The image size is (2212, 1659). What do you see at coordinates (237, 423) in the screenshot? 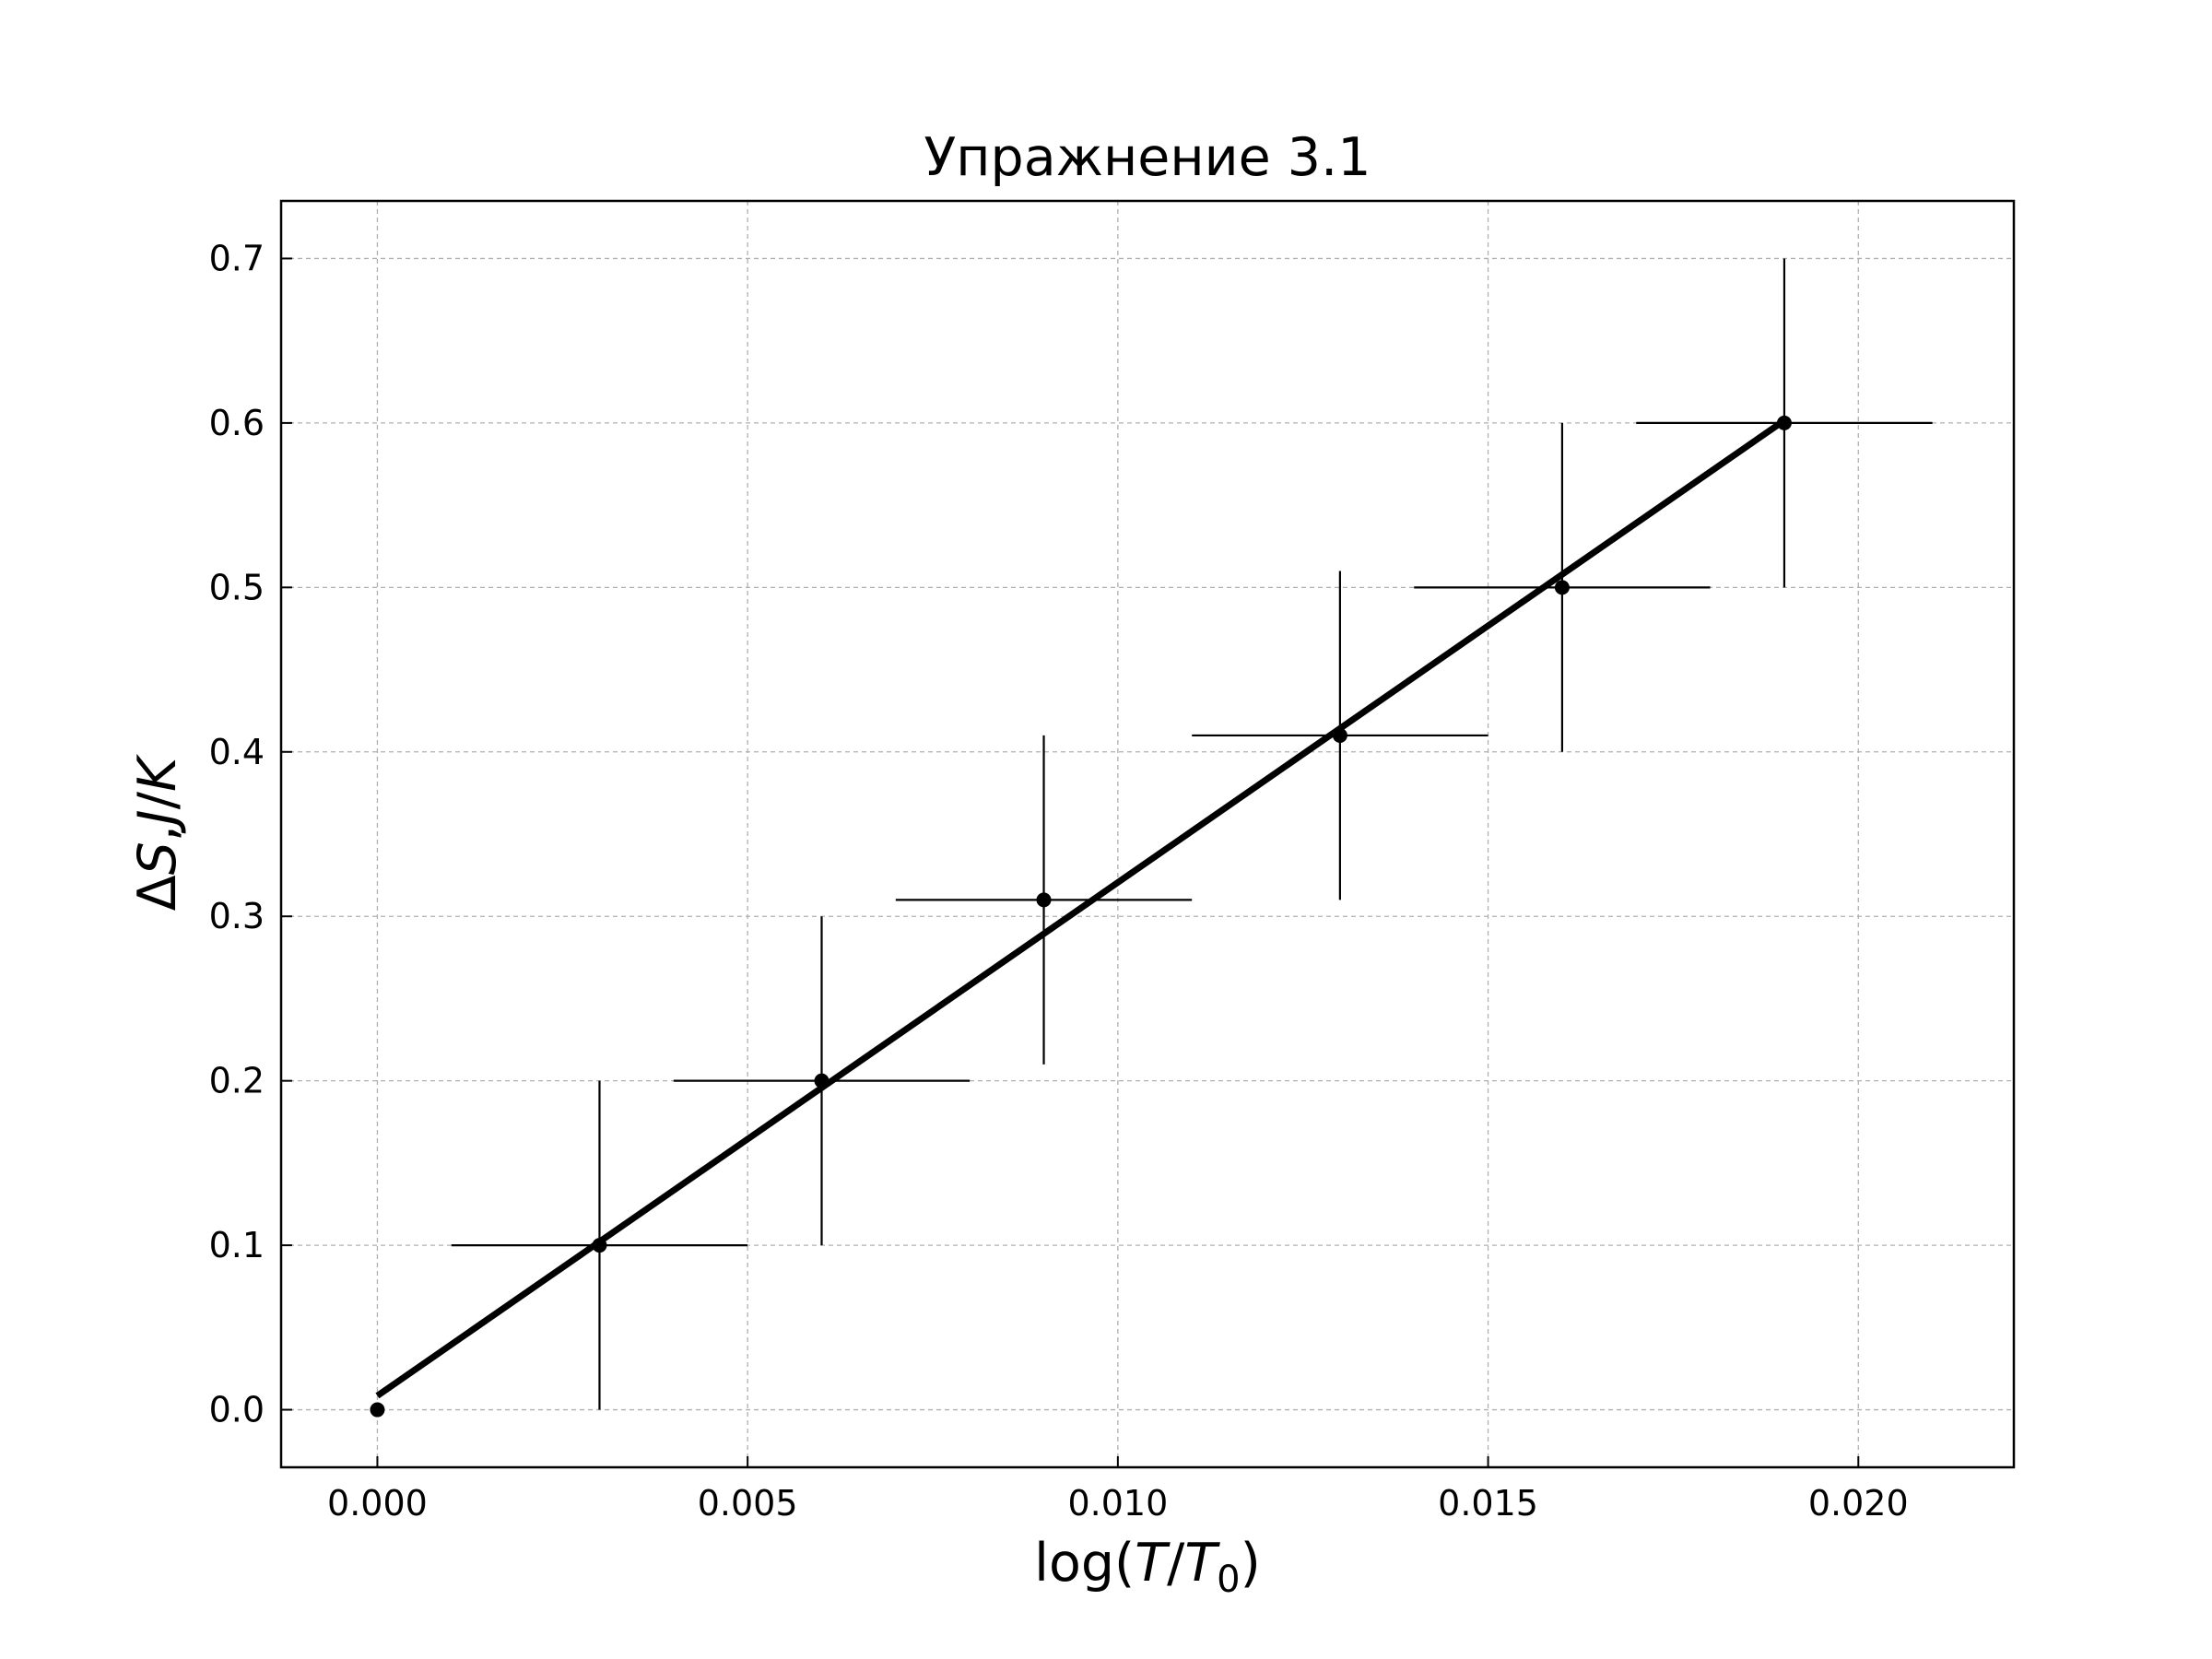
I see `y-tick-label: 0.6` at bounding box center [237, 423].